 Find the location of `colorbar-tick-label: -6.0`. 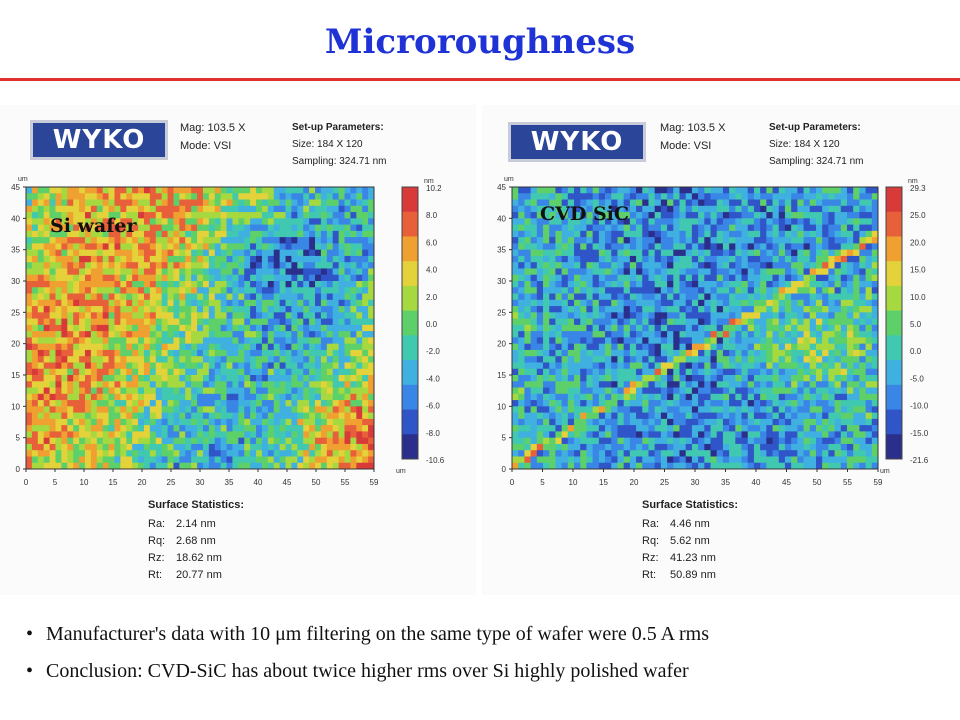

colorbar-tick-label: -6.0 is located at coordinates (433, 406).